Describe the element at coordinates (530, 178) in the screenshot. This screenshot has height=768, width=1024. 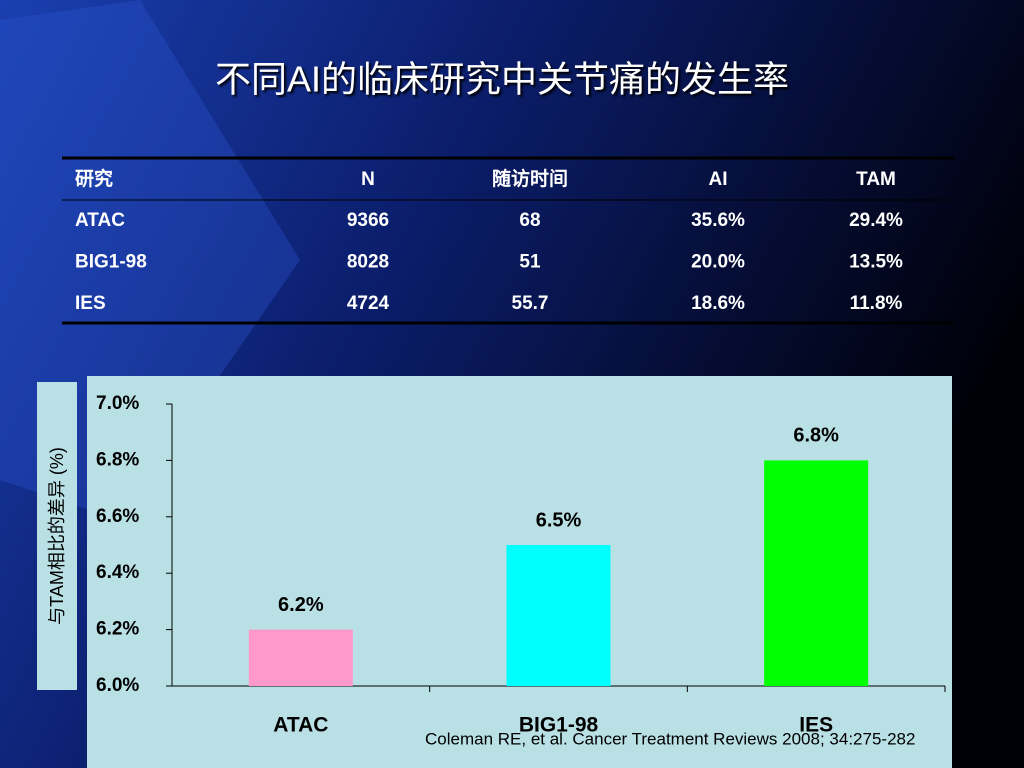
I see `table-cell: 随访时间` at that location.